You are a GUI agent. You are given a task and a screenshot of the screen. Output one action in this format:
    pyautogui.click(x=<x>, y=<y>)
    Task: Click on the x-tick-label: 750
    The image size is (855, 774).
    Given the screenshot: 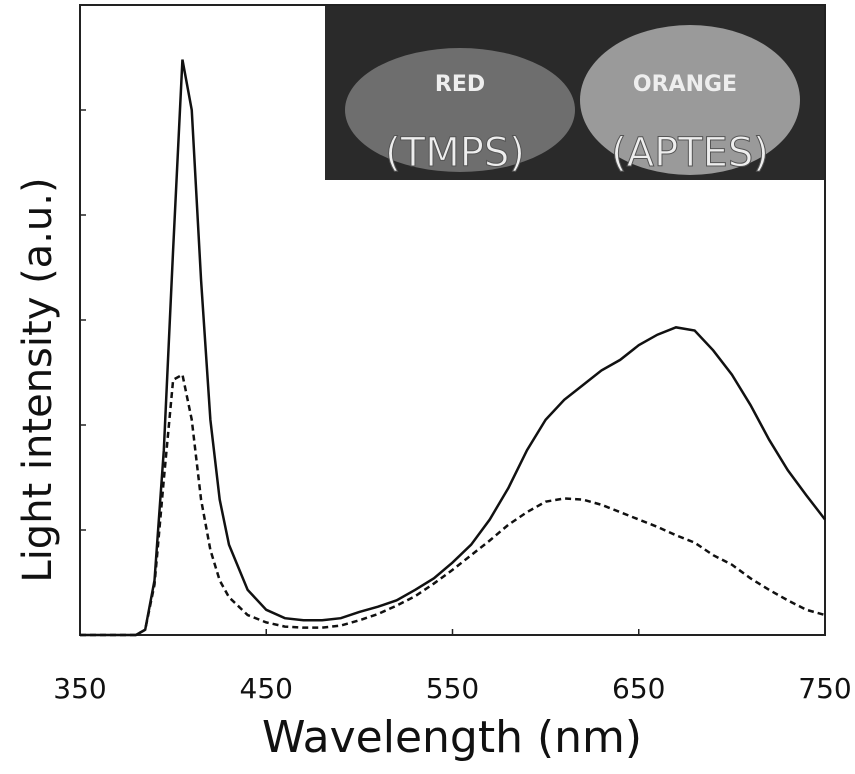 What is the action you would take?
    pyautogui.click(x=824, y=688)
    